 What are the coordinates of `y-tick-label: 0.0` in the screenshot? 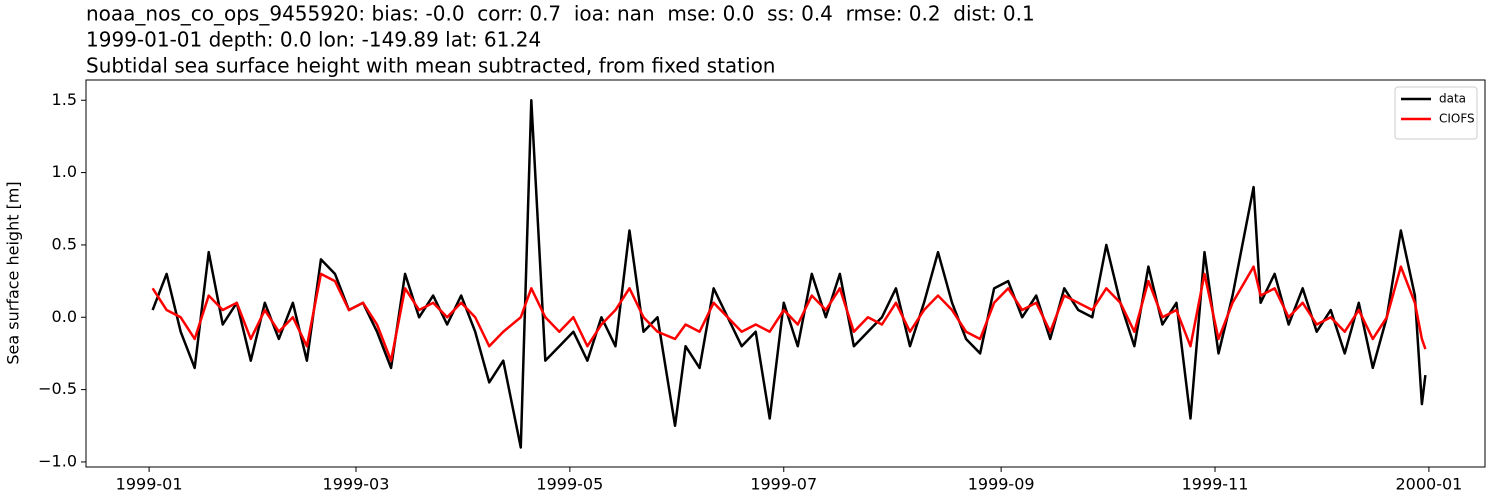 It's located at (64, 316).